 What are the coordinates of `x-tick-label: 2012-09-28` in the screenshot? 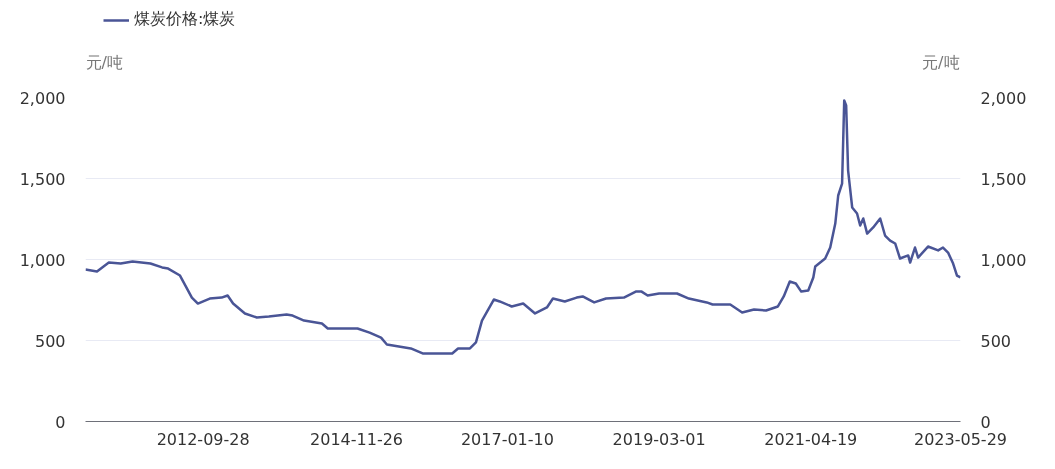 It's located at (203, 439).